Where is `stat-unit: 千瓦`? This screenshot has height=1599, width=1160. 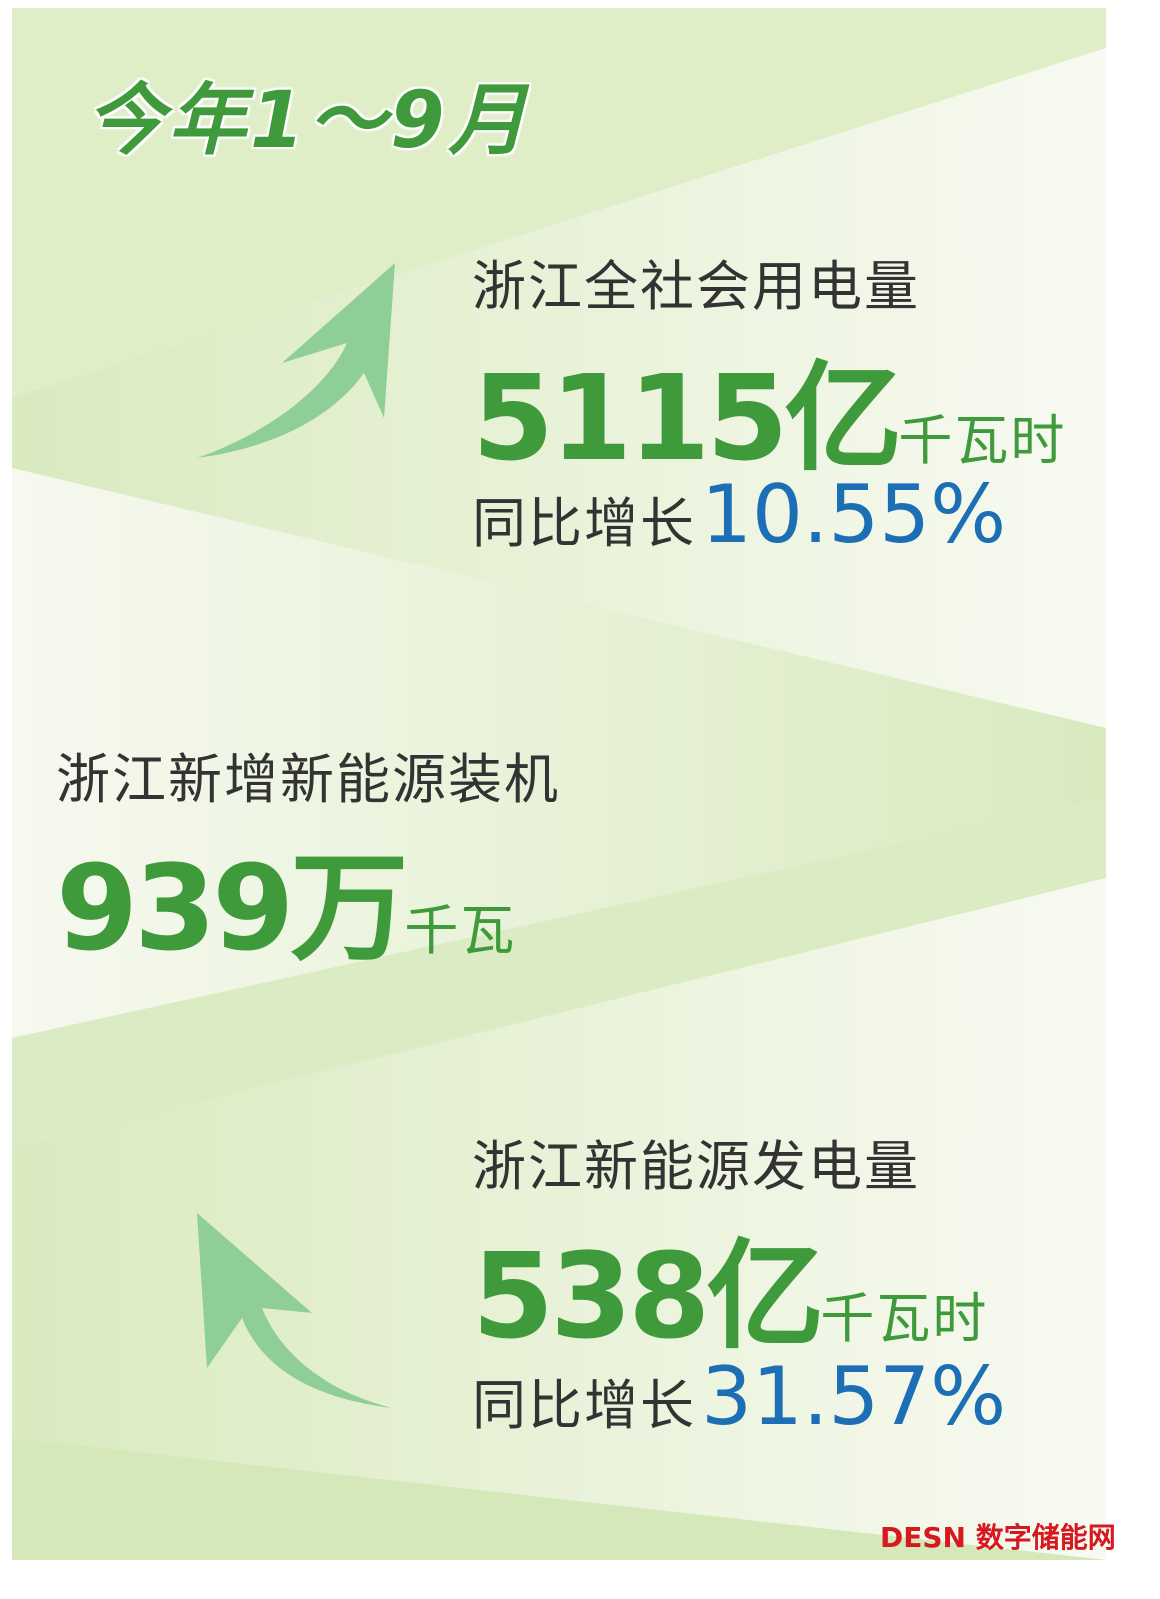 stat-unit: 千瓦 is located at coordinates (460, 930).